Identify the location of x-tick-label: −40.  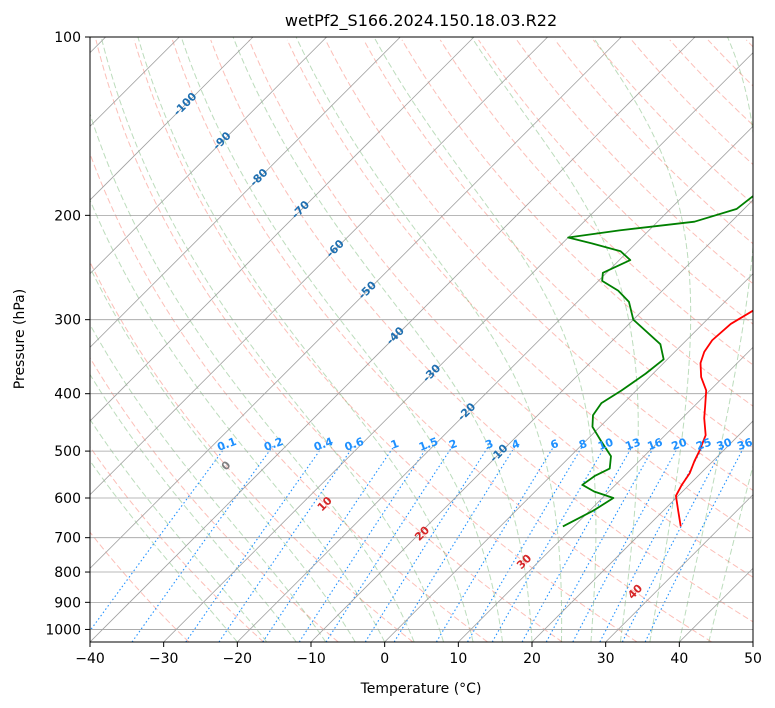
(90, 659).